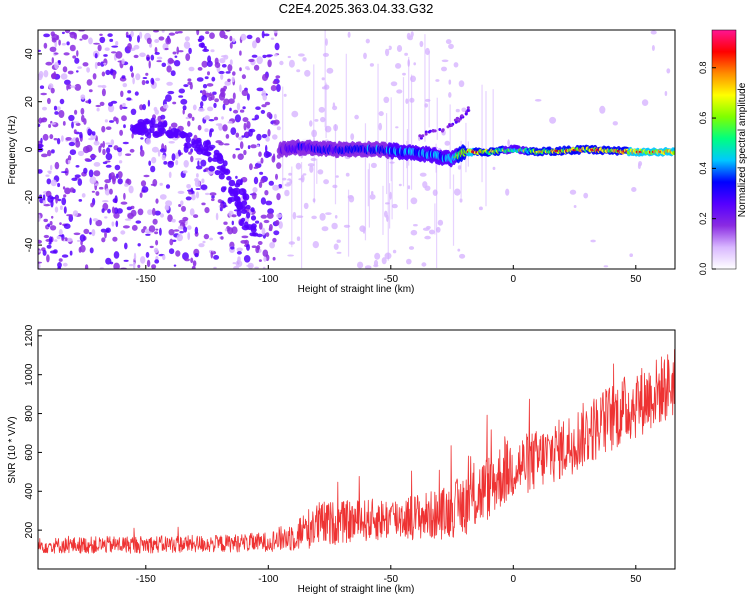 This screenshot has height=600, width=750. Describe the element at coordinates (673, 152) in the screenshot. I see `carrier-core` at that location.